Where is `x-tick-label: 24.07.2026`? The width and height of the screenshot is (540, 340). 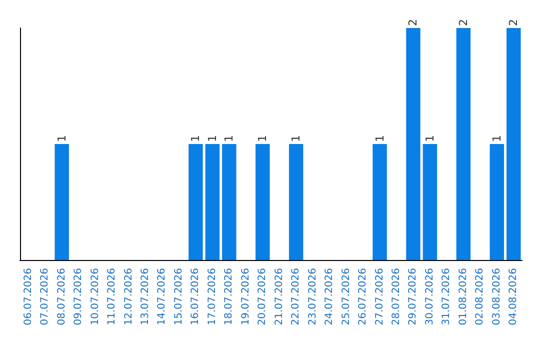
x-tick-label: 24.07.2026 is located at coordinates (330, 297).